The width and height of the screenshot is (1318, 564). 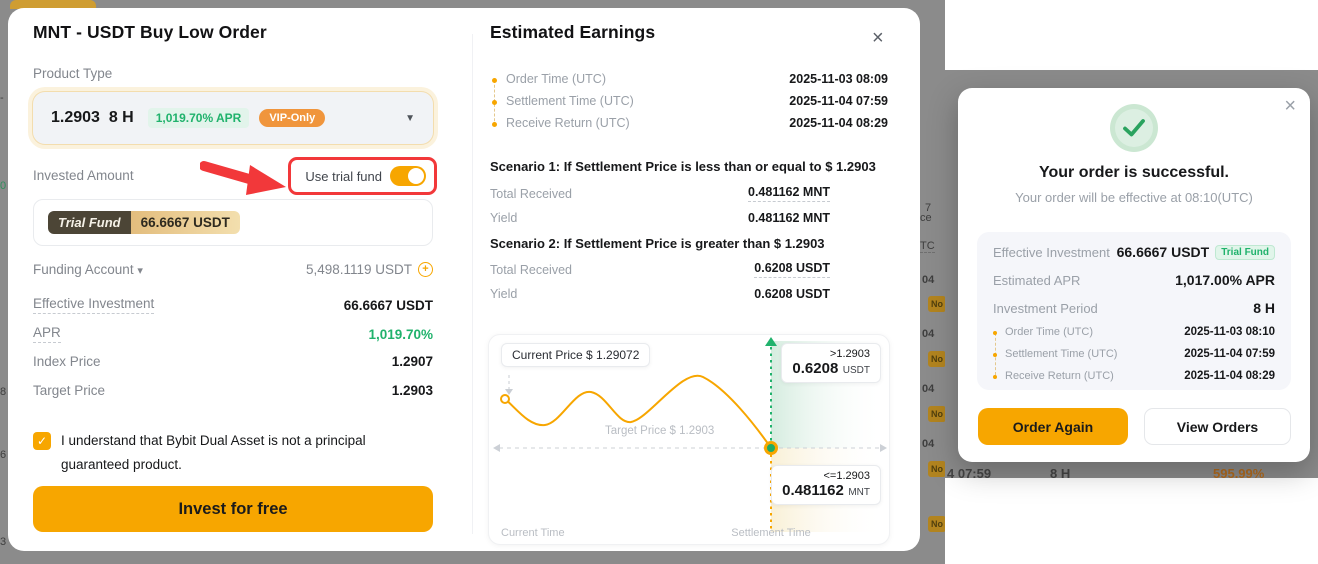 I want to click on outcome-above-unit: USDT, so click(x=856, y=370).